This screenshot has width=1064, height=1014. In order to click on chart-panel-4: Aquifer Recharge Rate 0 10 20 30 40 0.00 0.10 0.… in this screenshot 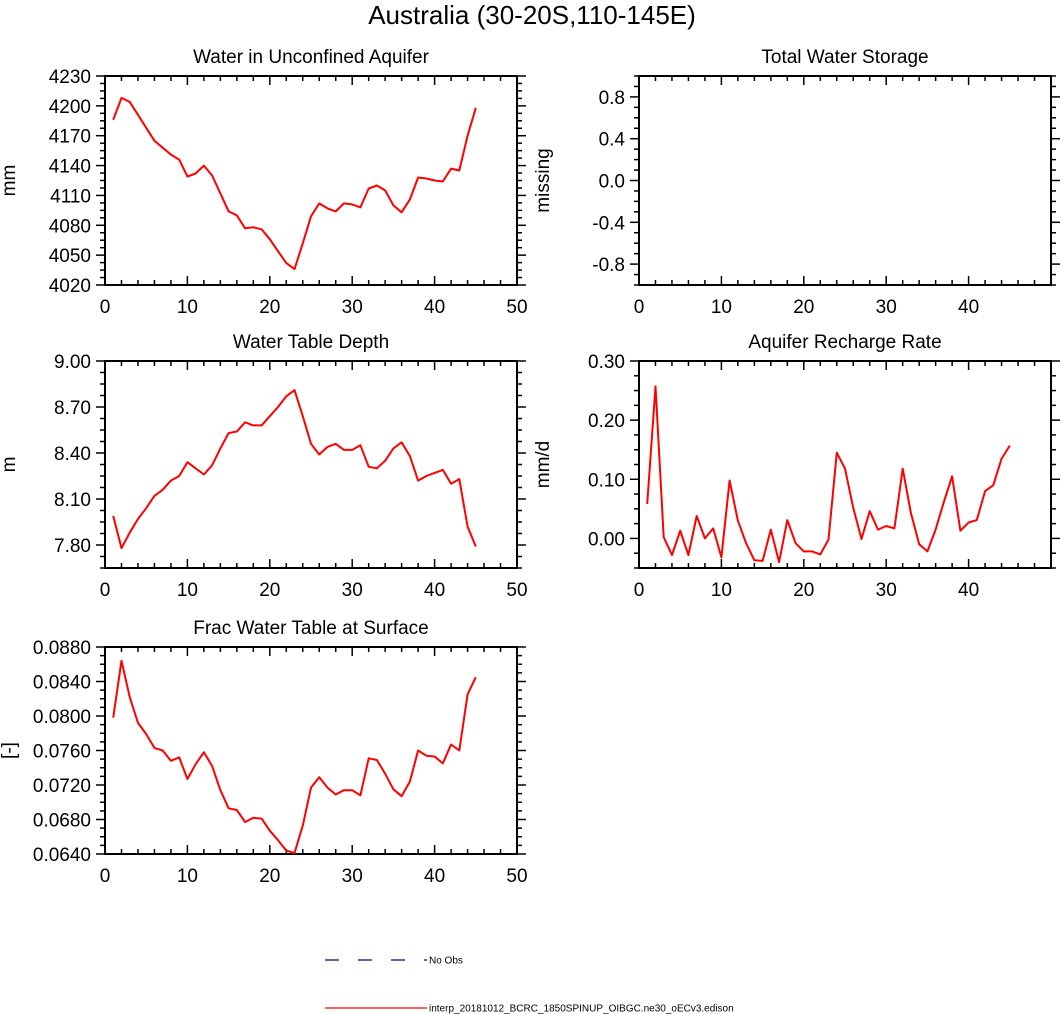, I will do `click(796, 466)`.